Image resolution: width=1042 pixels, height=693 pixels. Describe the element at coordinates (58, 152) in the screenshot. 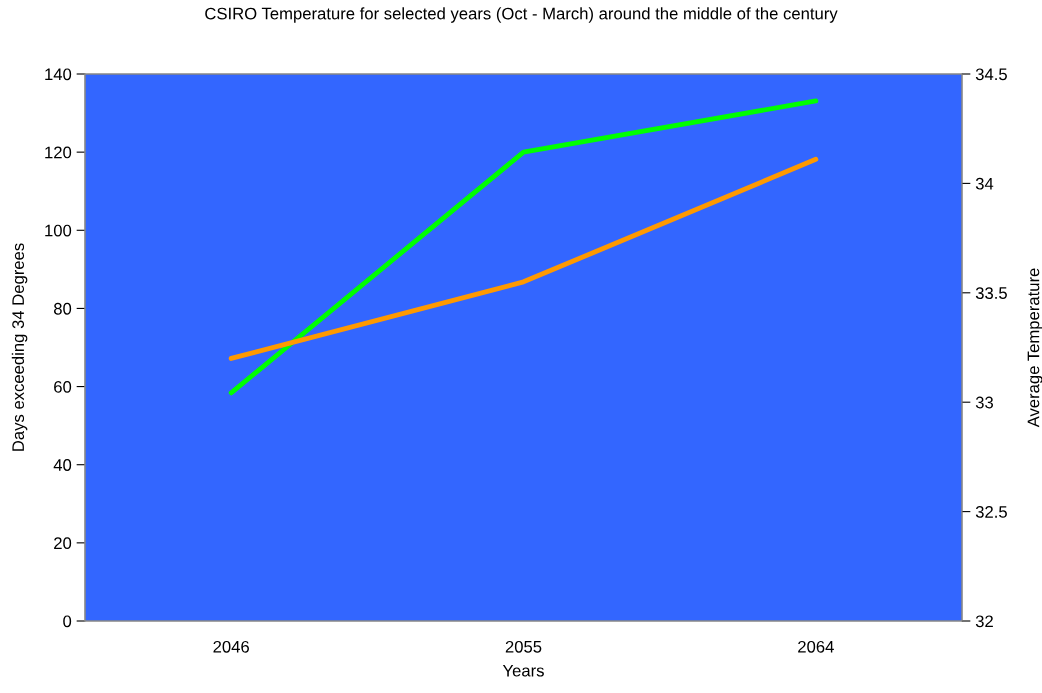

I see `y-tick-label: 120` at that location.